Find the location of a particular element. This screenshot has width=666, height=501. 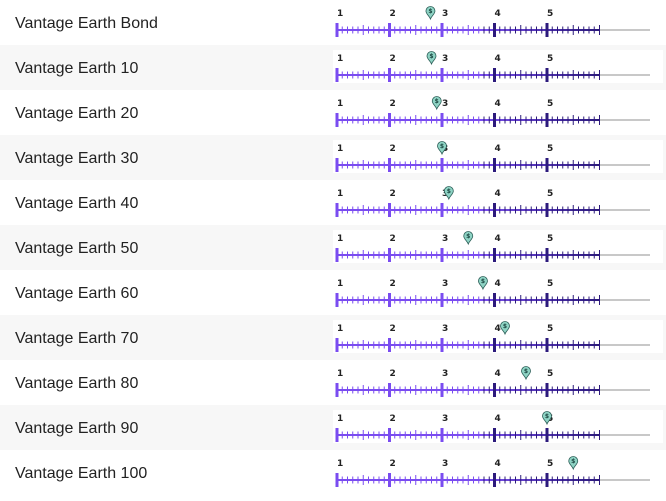

fund-row: Vantage Earth 80 1 2 3 4 5 $ is located at coordinates (333, 382).